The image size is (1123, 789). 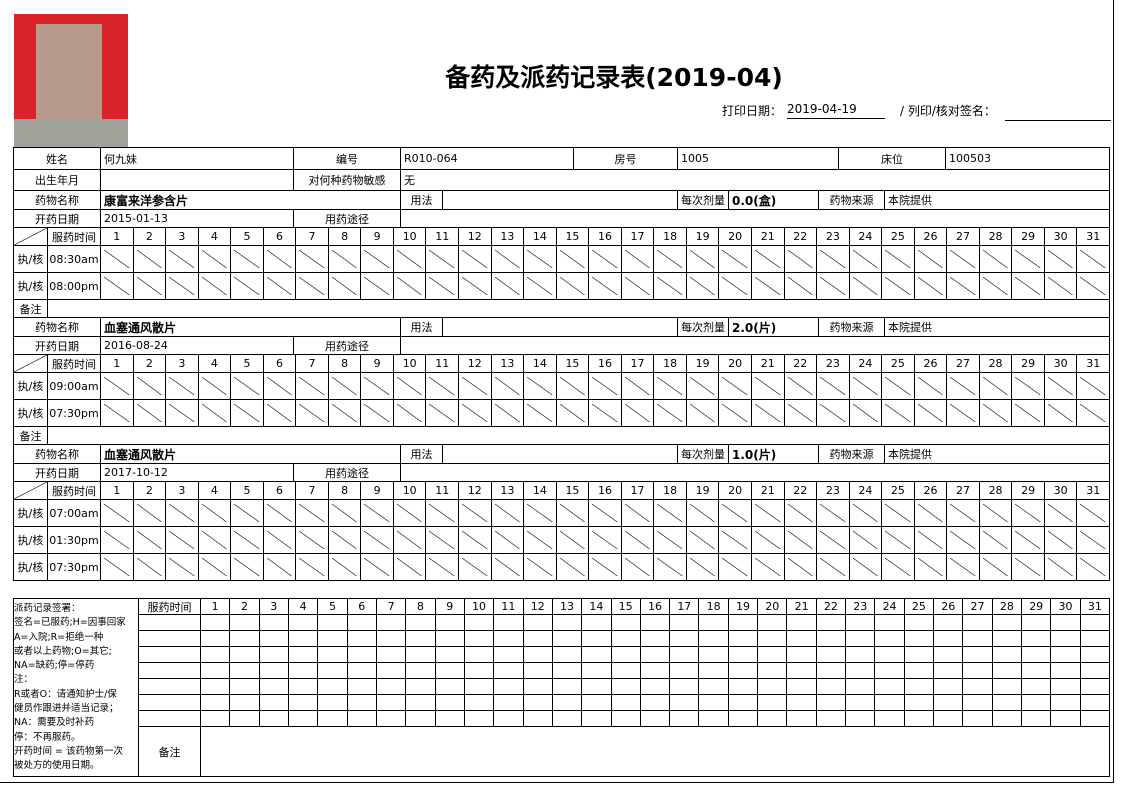 What do you see at coordinates (479, 606) in the screenshot?
I see `sign-day-header: 10` at bounding box center [479, 606].